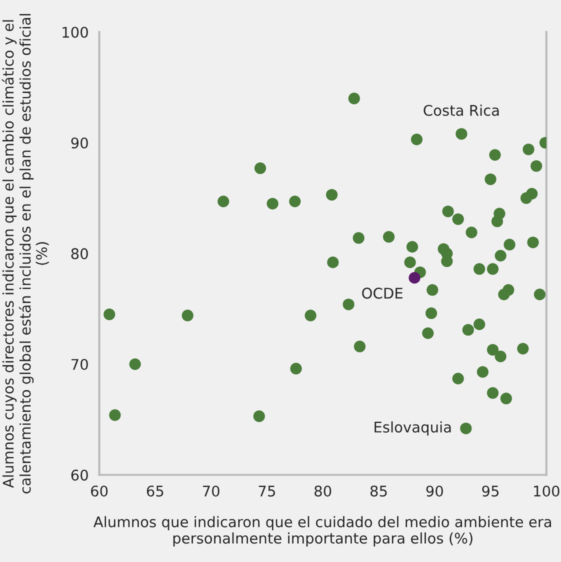 This screenshot has height=562, width=561. I want to click on x-tick-label: 100, so click(547, 491).